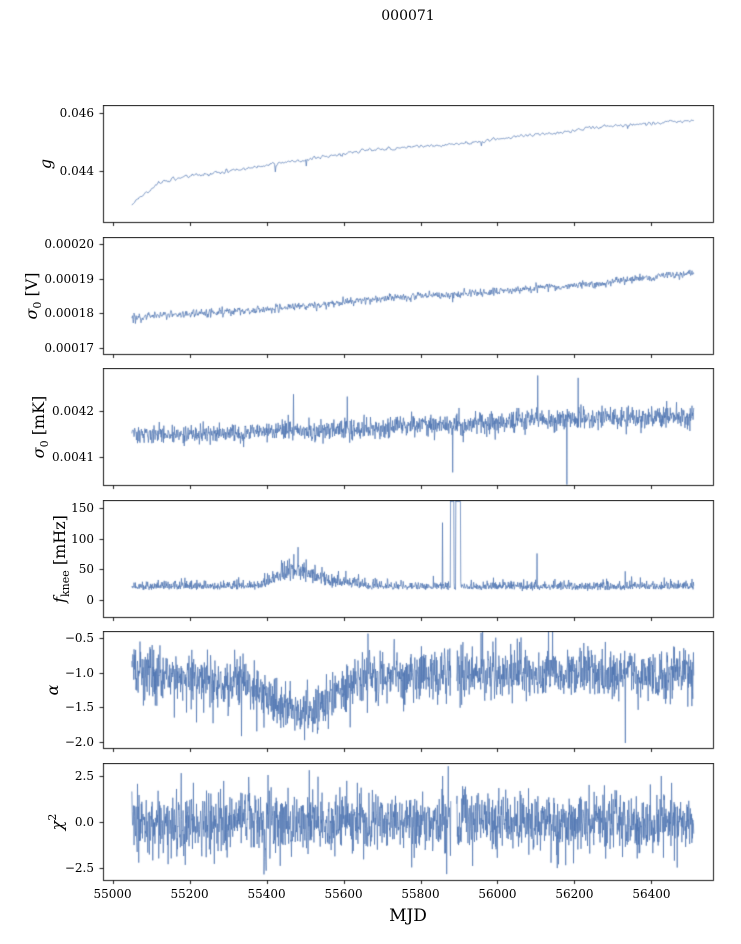  Describe the element at coordinates (52, 690) in the screenshot. I see `y-axis-label-main: α` at that location.